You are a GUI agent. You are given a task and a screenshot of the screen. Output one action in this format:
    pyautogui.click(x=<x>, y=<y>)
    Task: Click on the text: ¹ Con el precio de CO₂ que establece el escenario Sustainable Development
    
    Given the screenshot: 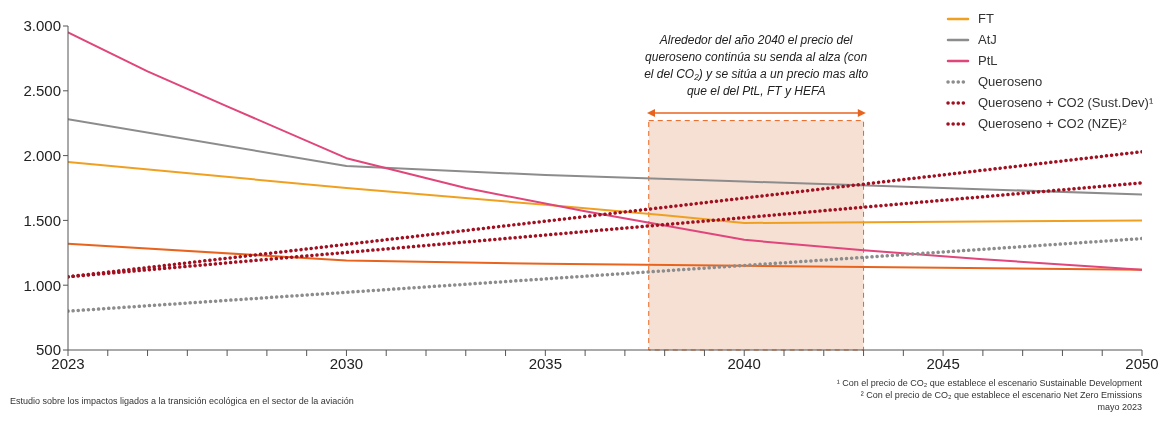 What is the action you would take?
    pyautogui.click(x=989, y=383)
    